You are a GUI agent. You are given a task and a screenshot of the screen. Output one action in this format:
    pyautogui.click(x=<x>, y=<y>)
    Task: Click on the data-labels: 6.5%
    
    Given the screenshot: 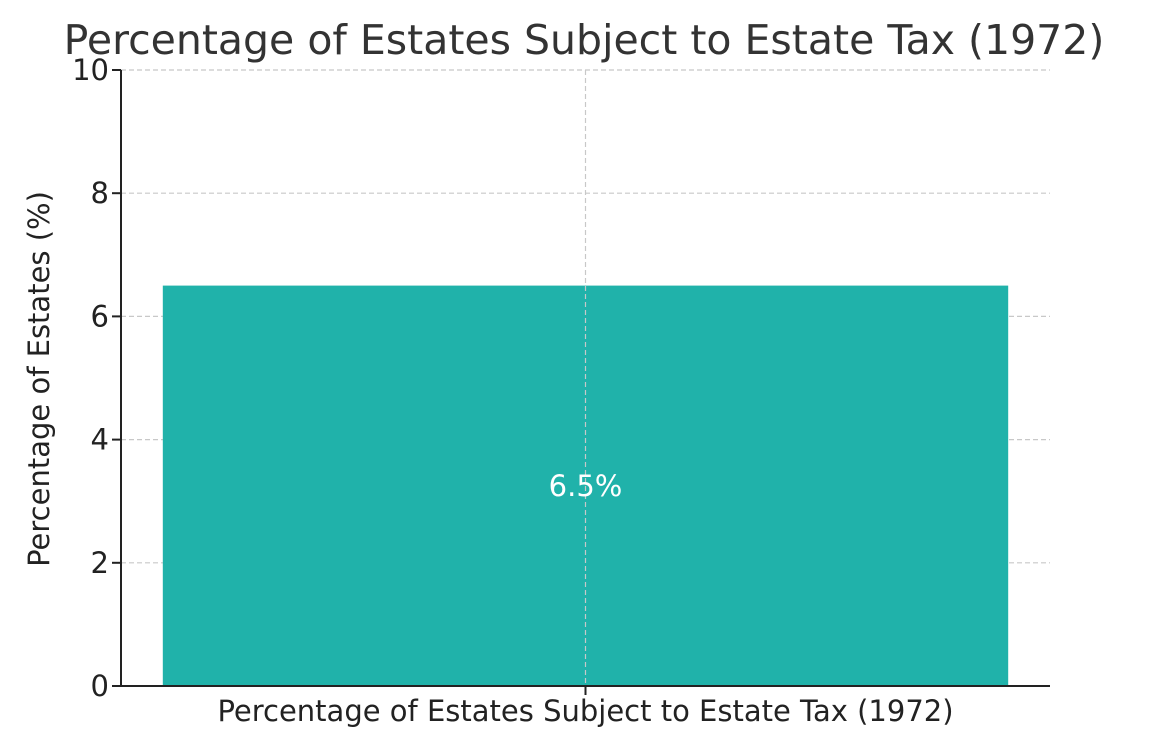 What is the action you would take?
    pyautogui.click(x=586, y=486)
    